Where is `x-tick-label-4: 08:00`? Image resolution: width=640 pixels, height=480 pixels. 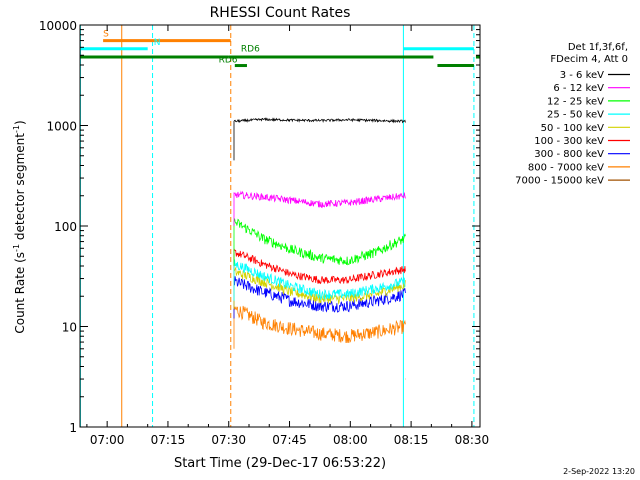 x-tick-label-4: 08:00 is located at coordinates (350, 440).